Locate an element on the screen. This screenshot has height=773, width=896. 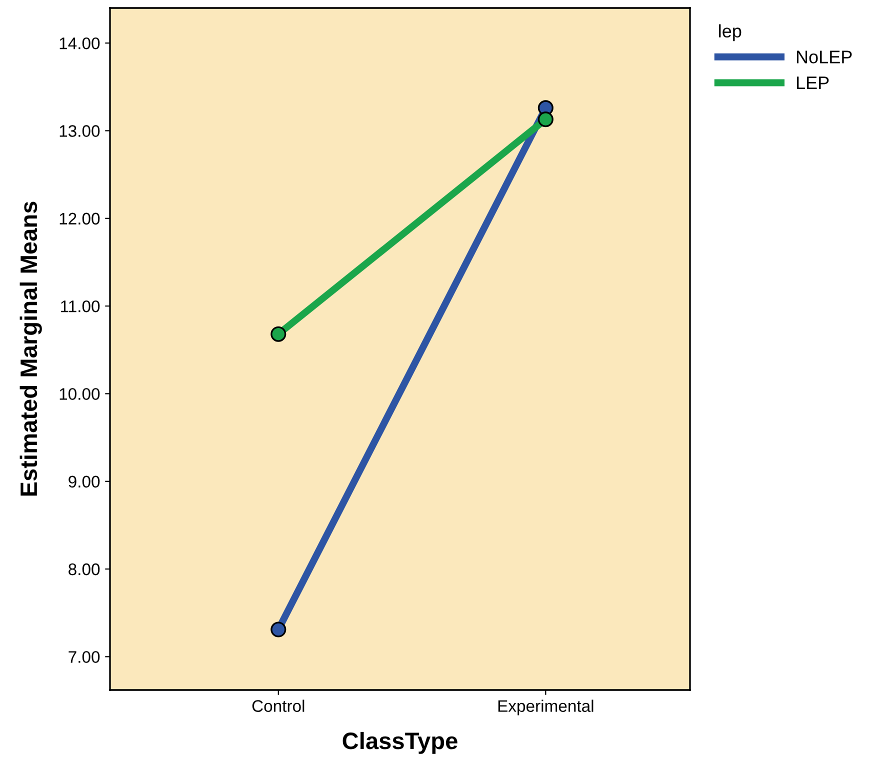
y-tick-label: 10.00 is located at coordinates (80, 394).